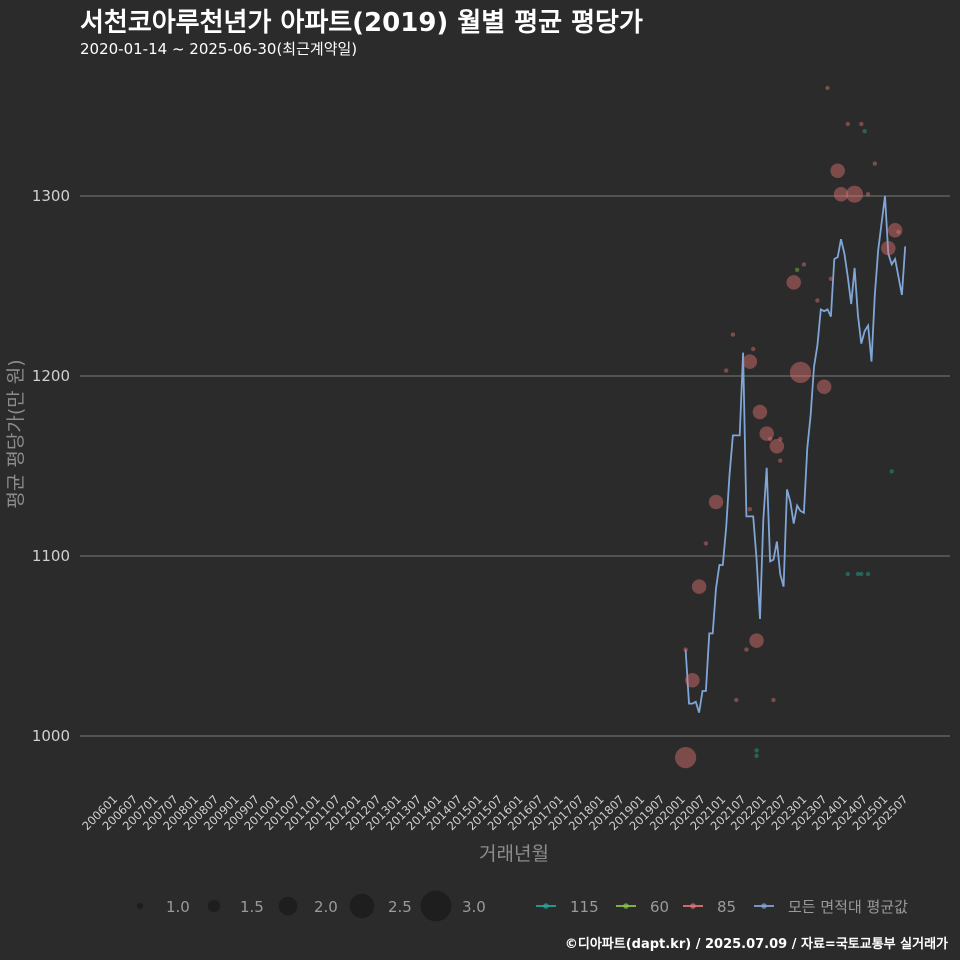  I want to click on legend-color-label: 모든 면적대 평균값, so click(848, 907).